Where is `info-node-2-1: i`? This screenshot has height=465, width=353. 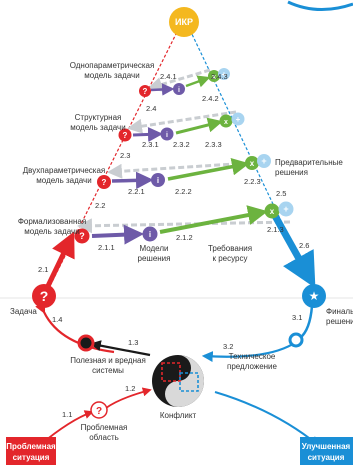
info-node-2-1: i is located at coordinates (150, 234).